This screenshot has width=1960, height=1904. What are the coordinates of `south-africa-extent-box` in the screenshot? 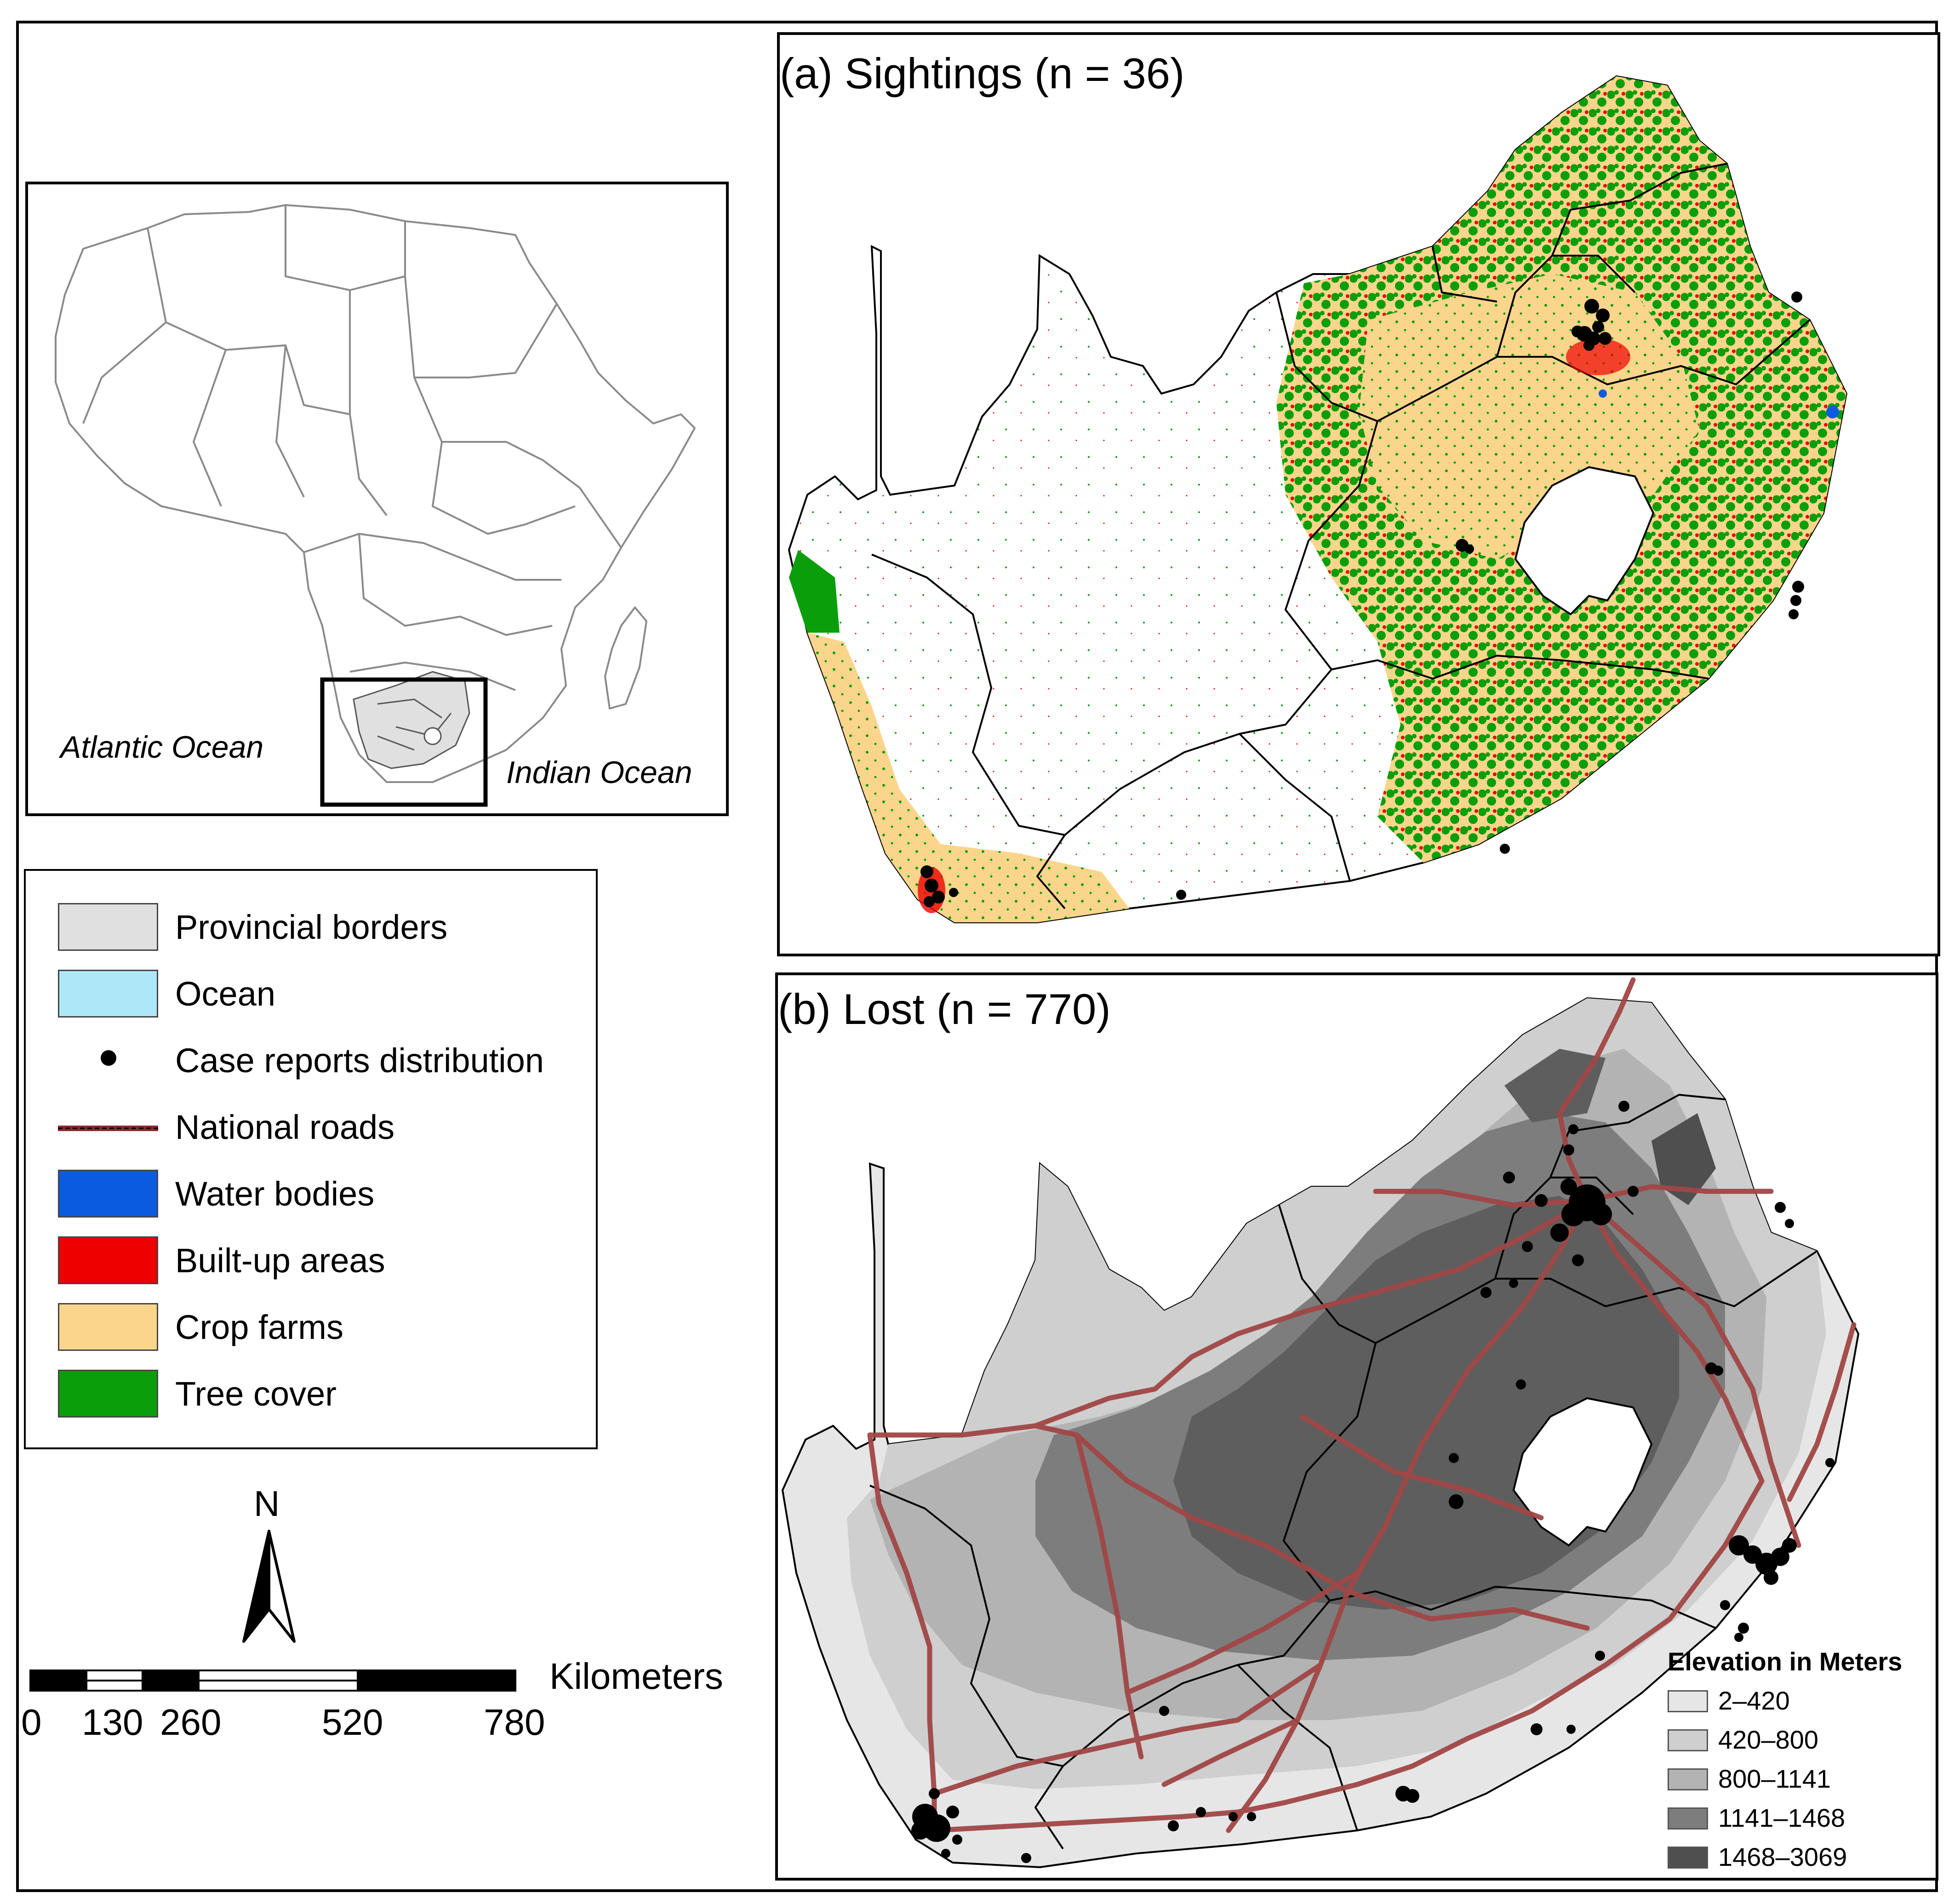 It's located at (404, 742).